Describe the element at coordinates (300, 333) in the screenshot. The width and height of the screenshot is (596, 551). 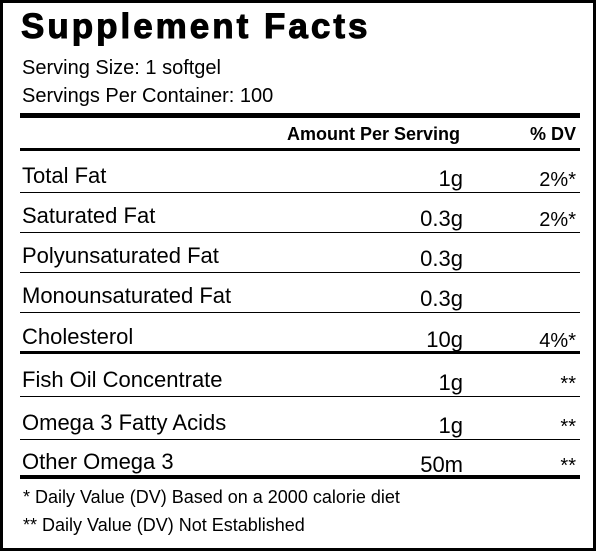
I see `table-row: Cholesterol 10g 4%*` at that location.